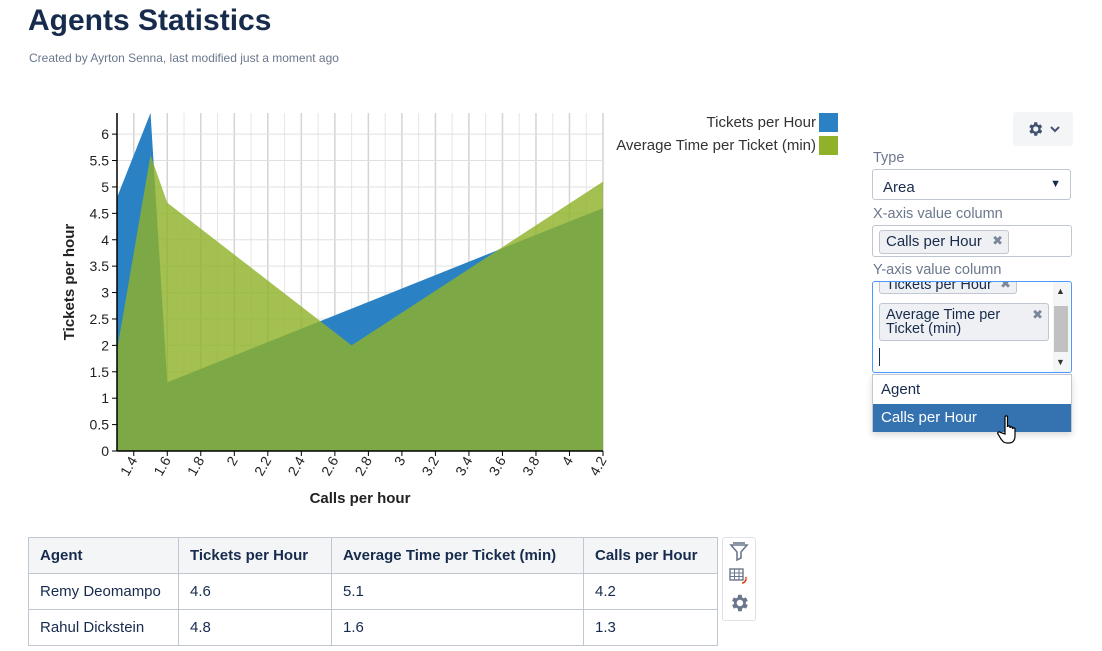 Image resolution: width=1102 pixels, height=651 pixels. What do you see at coordinates (761, 122) in the screenshot?
I see `legend-label-tickets: Tickets per Hour` at bounding box center [761, 122].